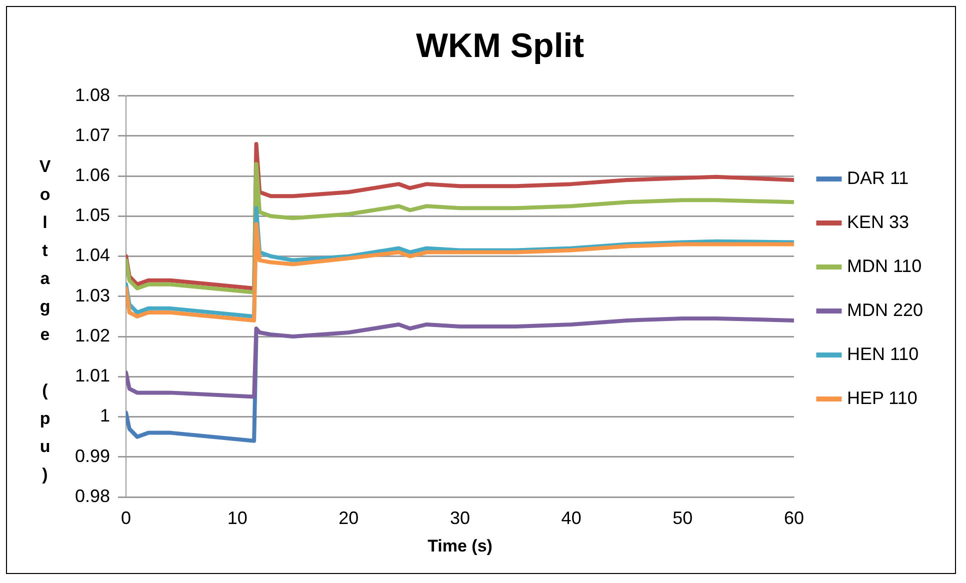  I want to click on y-tick-label: 1.06, so click(92, 175).